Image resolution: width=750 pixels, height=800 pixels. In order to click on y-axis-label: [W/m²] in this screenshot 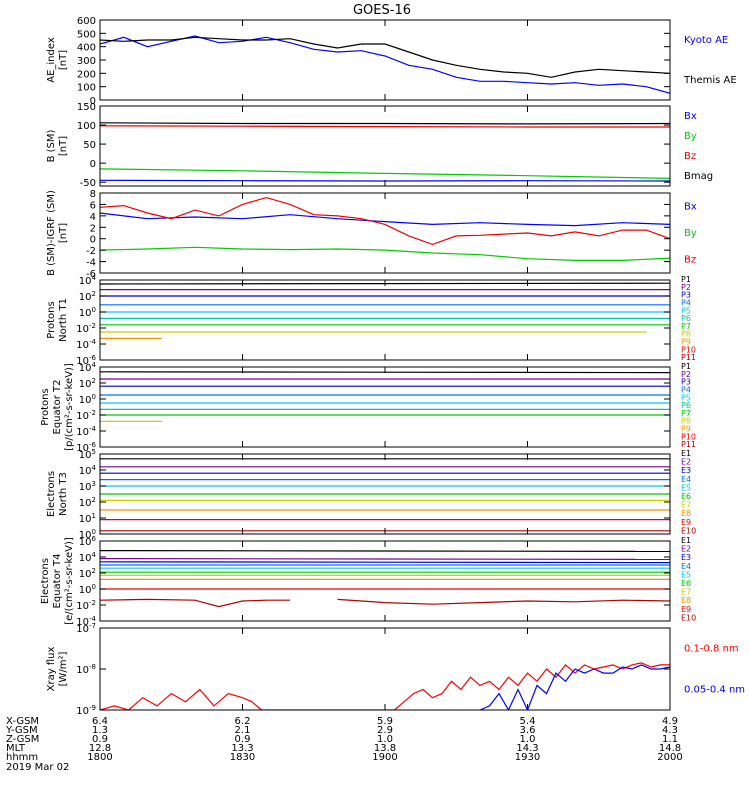, I will do `click(63, 668)`.